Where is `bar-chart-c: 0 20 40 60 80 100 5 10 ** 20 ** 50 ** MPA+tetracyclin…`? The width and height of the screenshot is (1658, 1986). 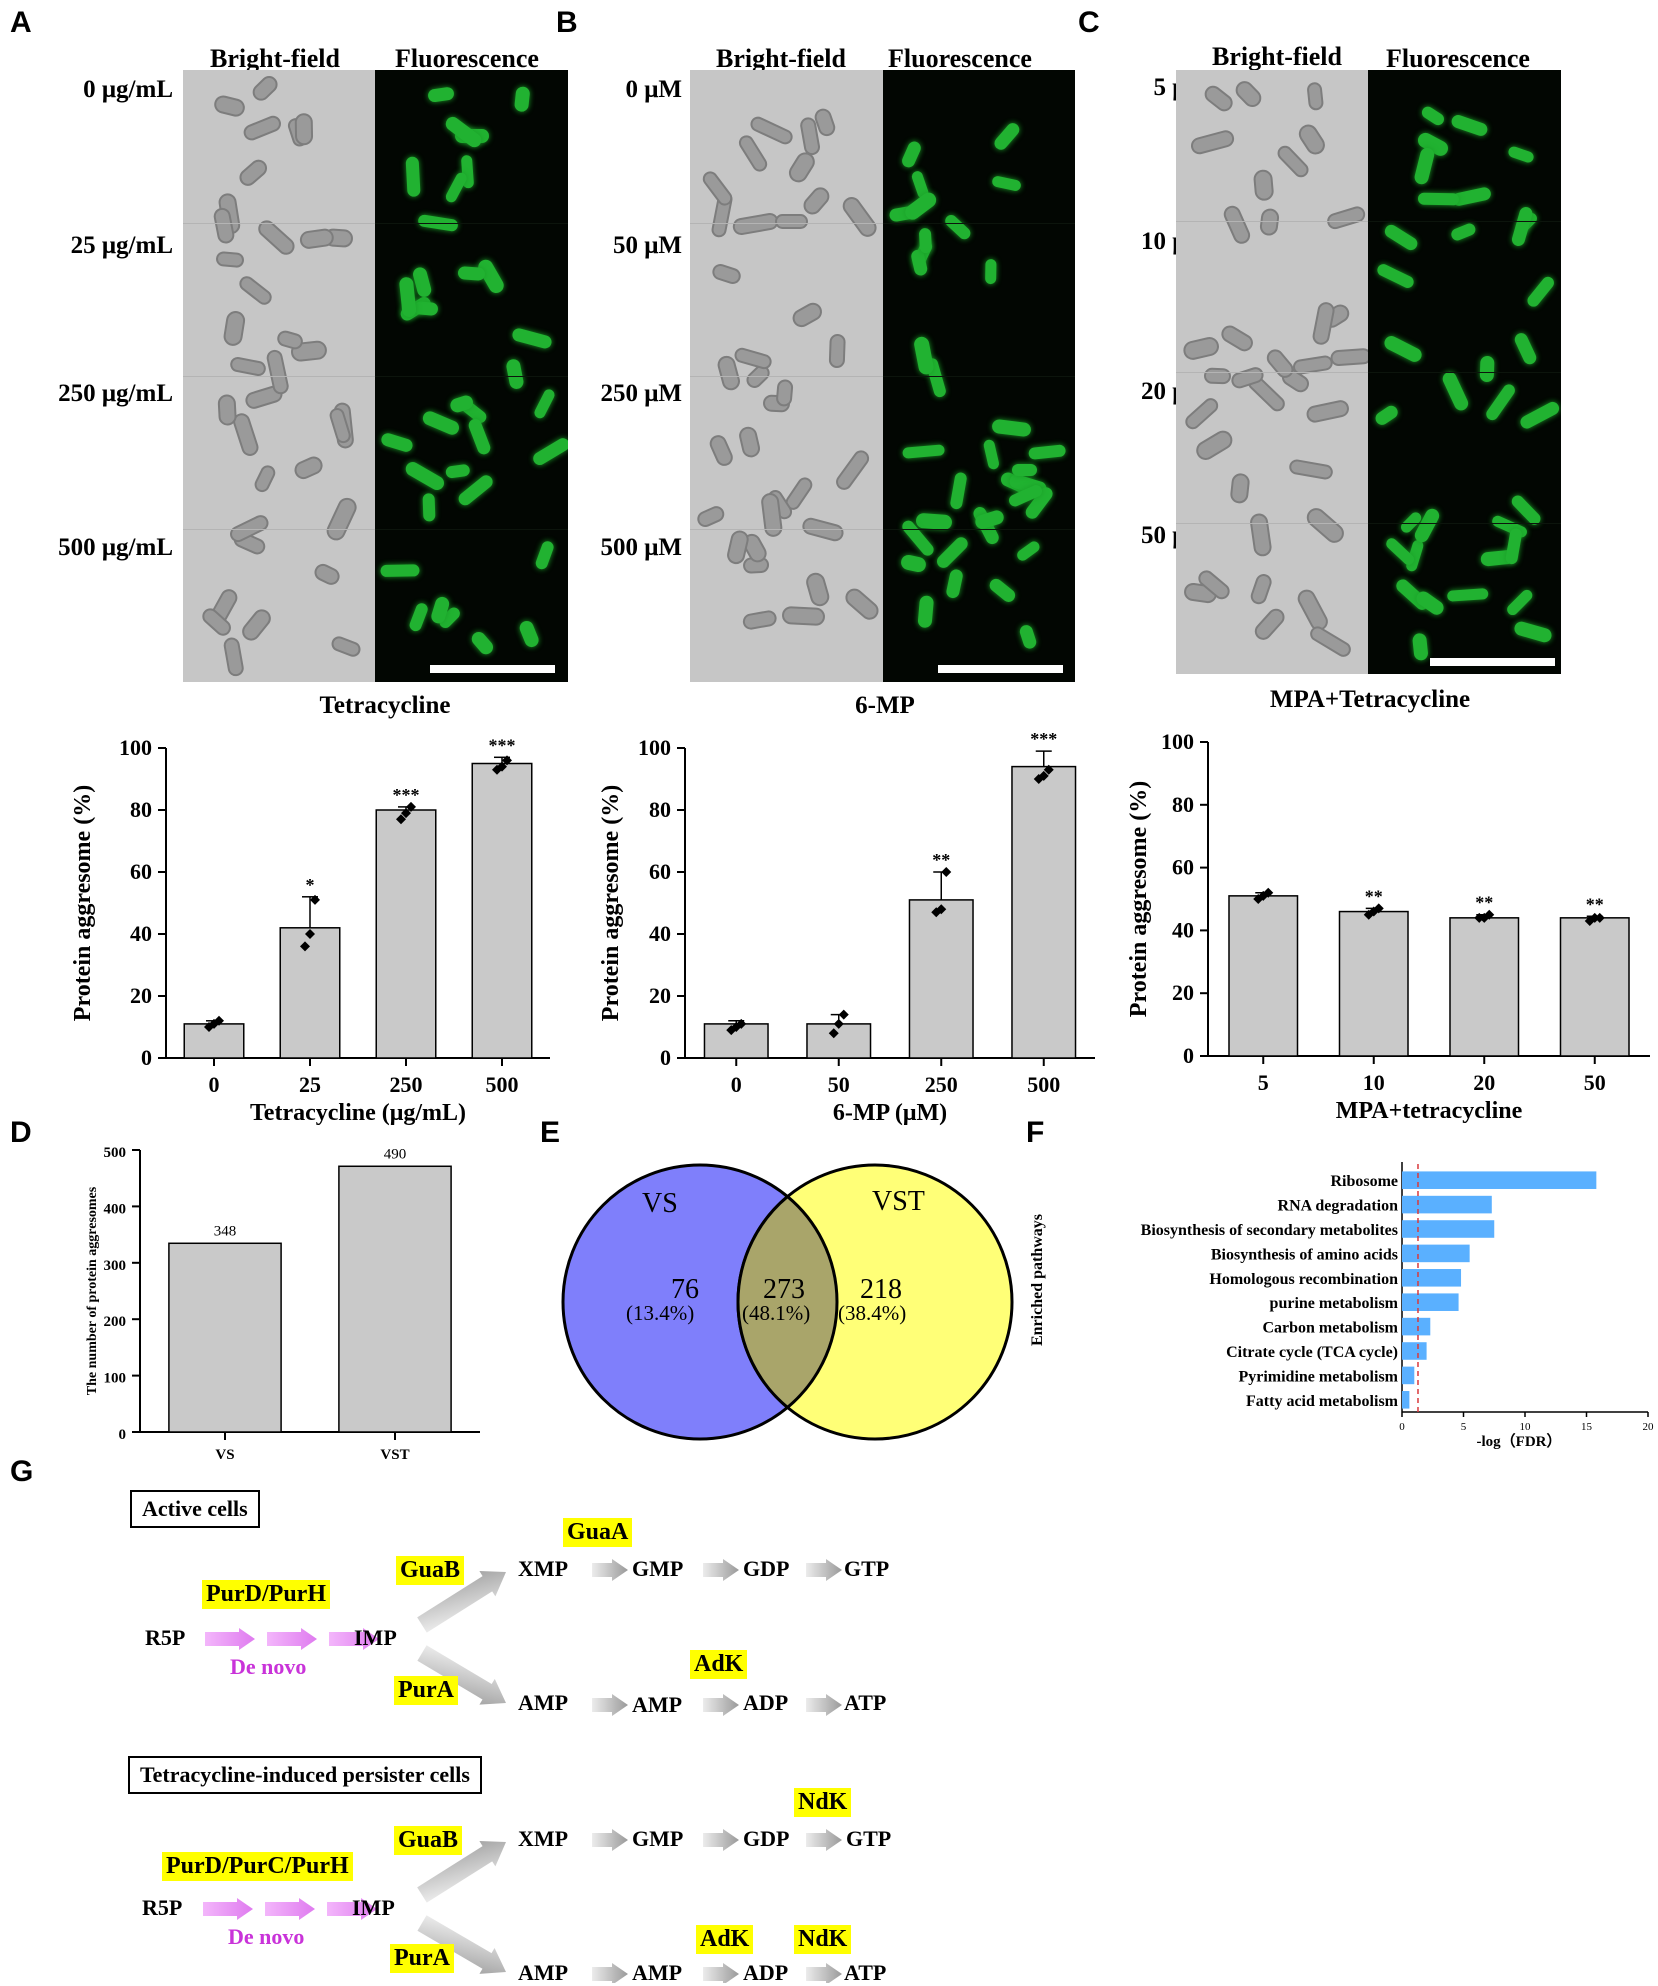 bar-chart-c: 0 20 40 60 80 100 5 10 ** 20 ** 50 ** MPA+tetracyclin… is located at coordinates (1388, 926).